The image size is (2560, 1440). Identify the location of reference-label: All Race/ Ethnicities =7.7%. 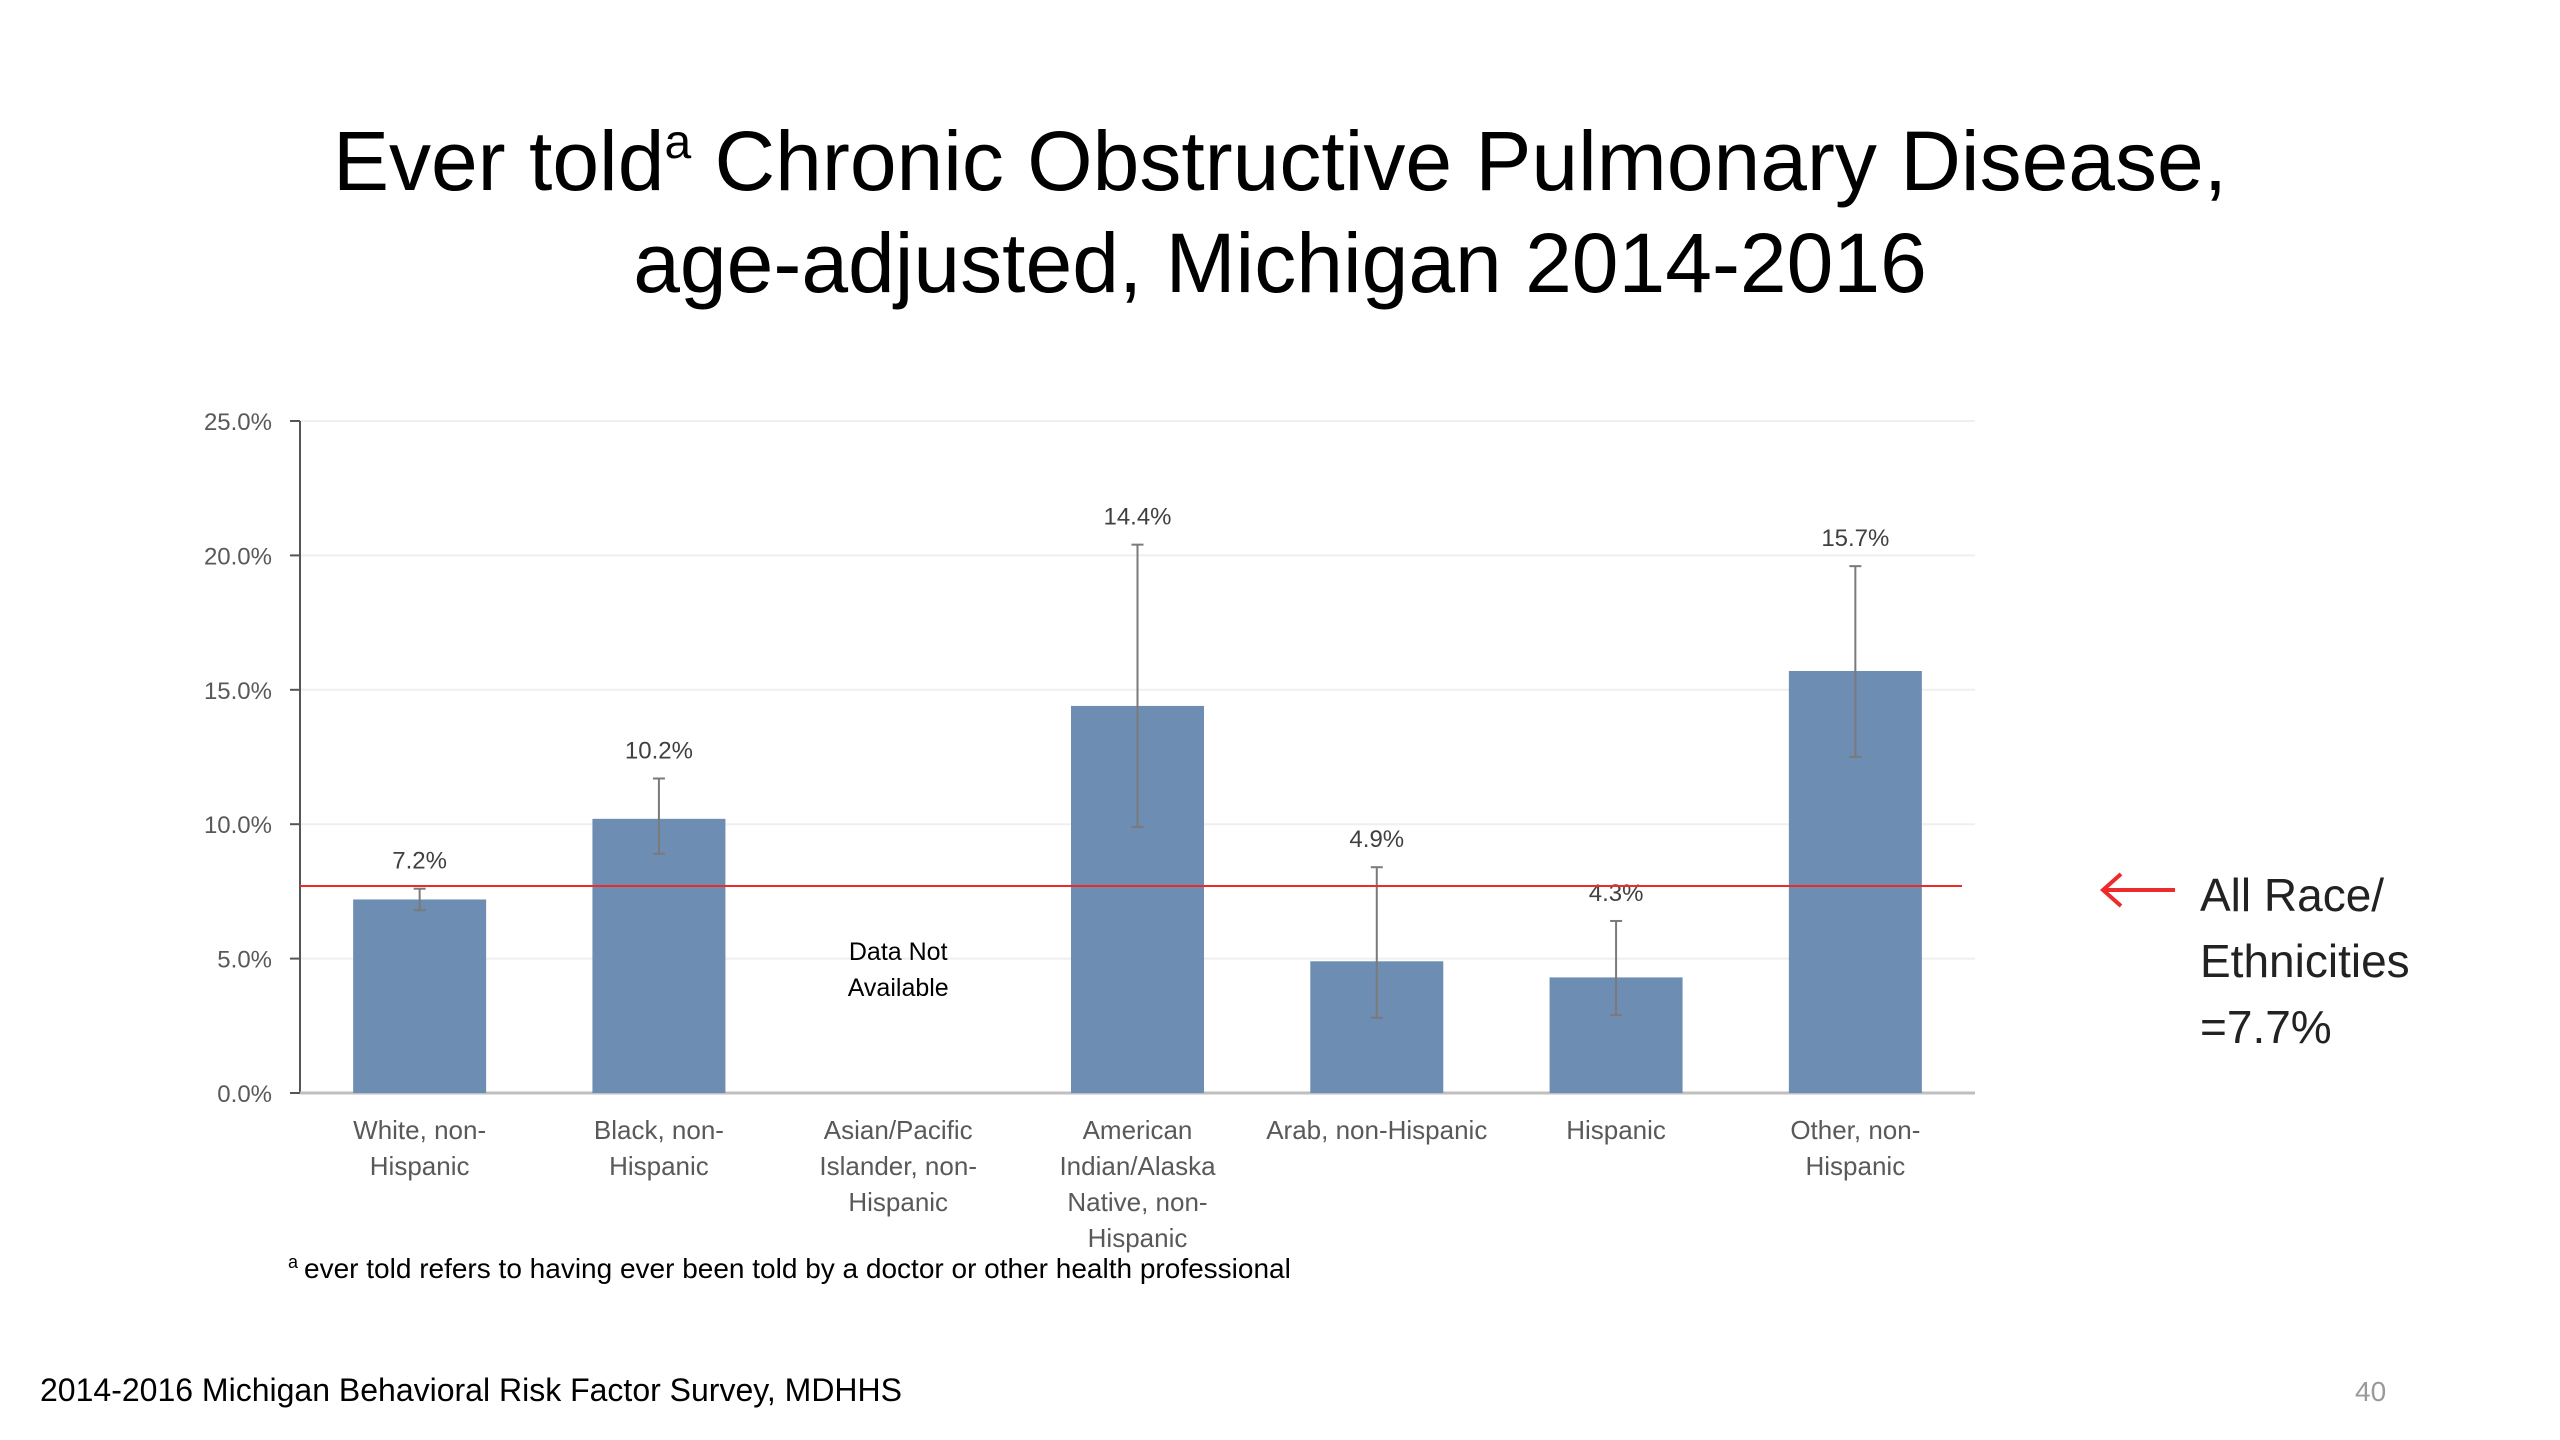
(2305, 961).